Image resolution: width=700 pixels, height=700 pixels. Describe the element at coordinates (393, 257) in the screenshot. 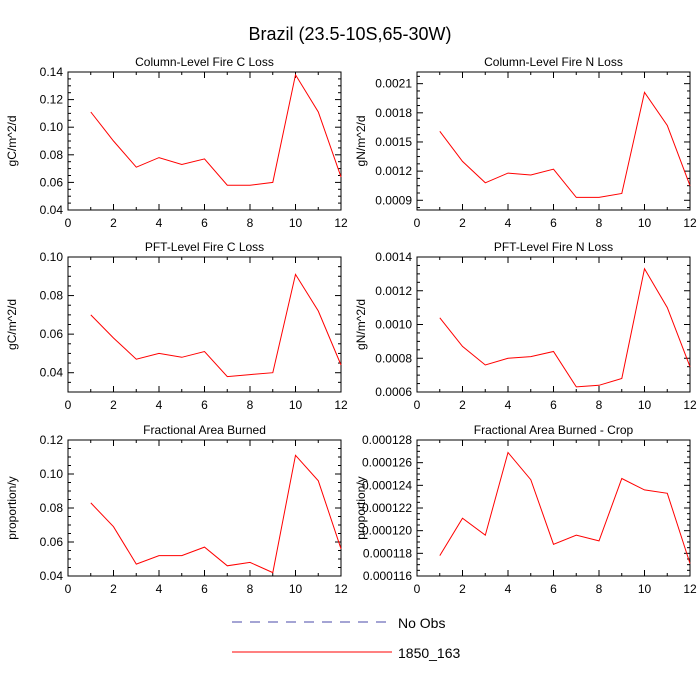

I see `y-tick-label: 0.0014` at that location.